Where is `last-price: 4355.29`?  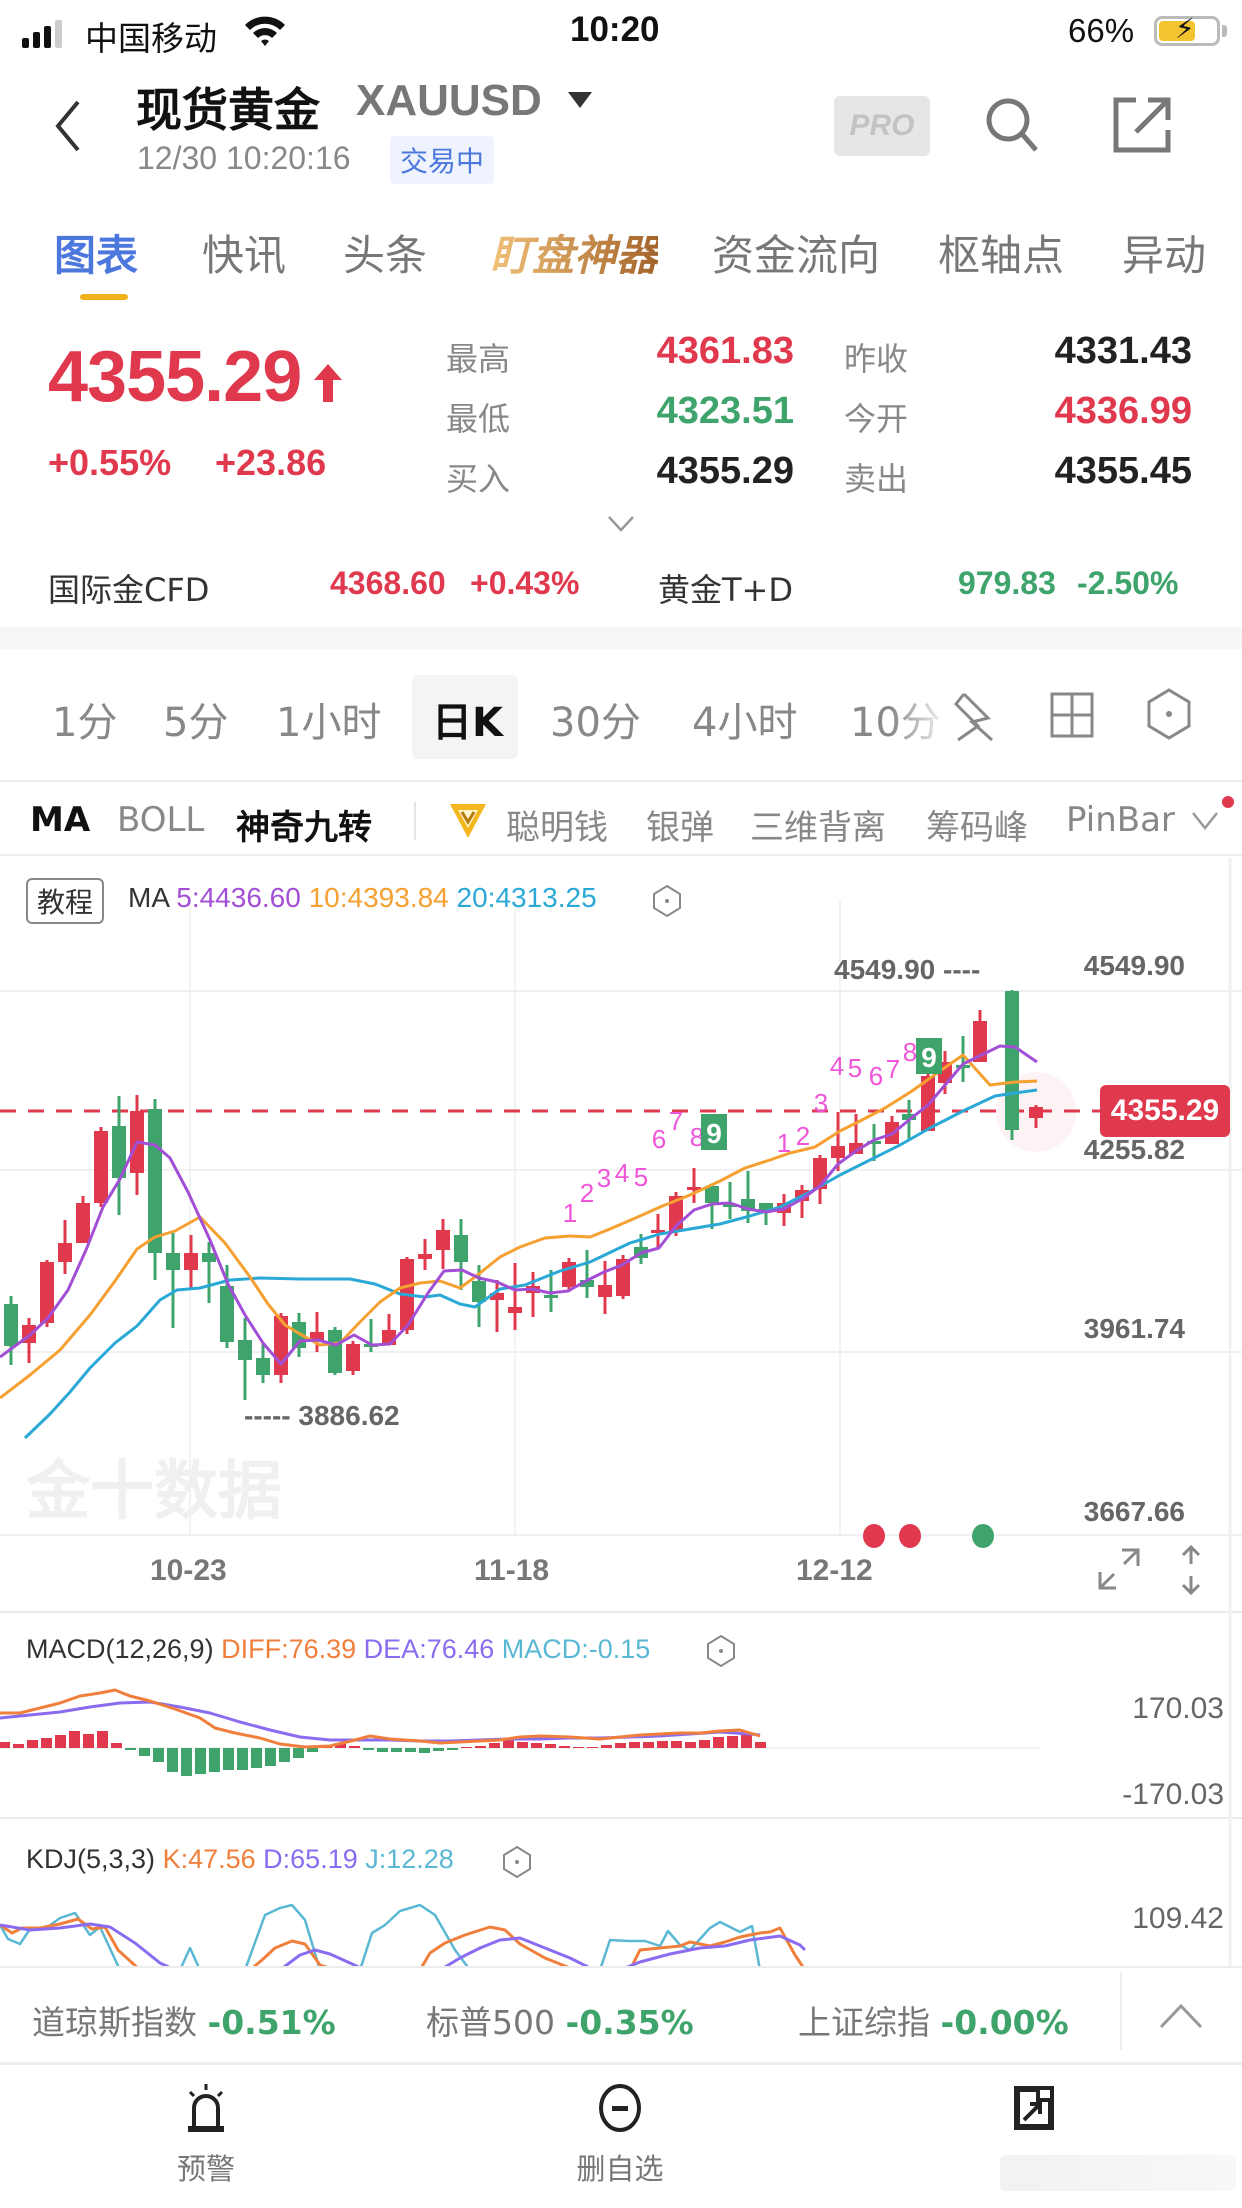 last-price: 4355.29 is located at coordinates (175, 377).